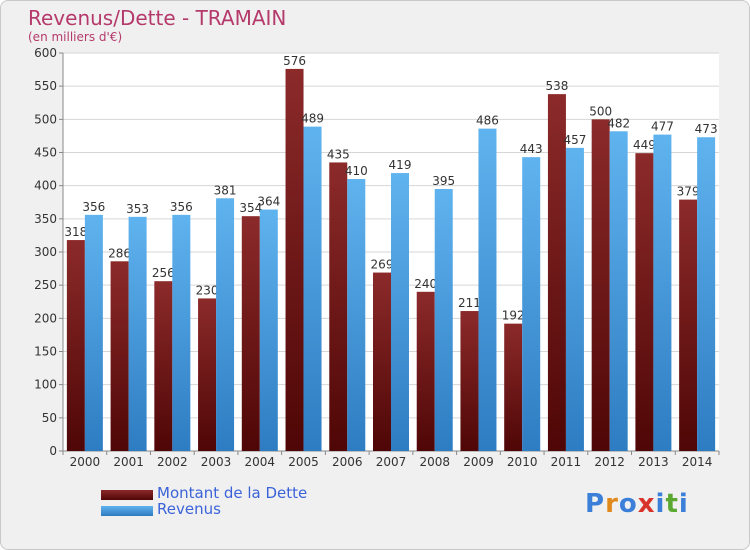 The height and width of the screenshot is (550, 750). Describe the element at coordinates (232, 493) in the screenshot. I see `legend-label-dette: Montant de la Dette` at that location.